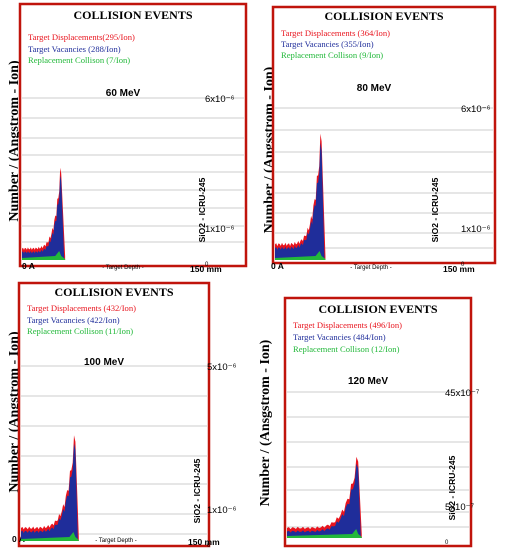  What do you see at coordinates (462, 393) in the screenshot?
I see `y-tick-top: 45x10⁻⁷` at bounding box center [462, 393].